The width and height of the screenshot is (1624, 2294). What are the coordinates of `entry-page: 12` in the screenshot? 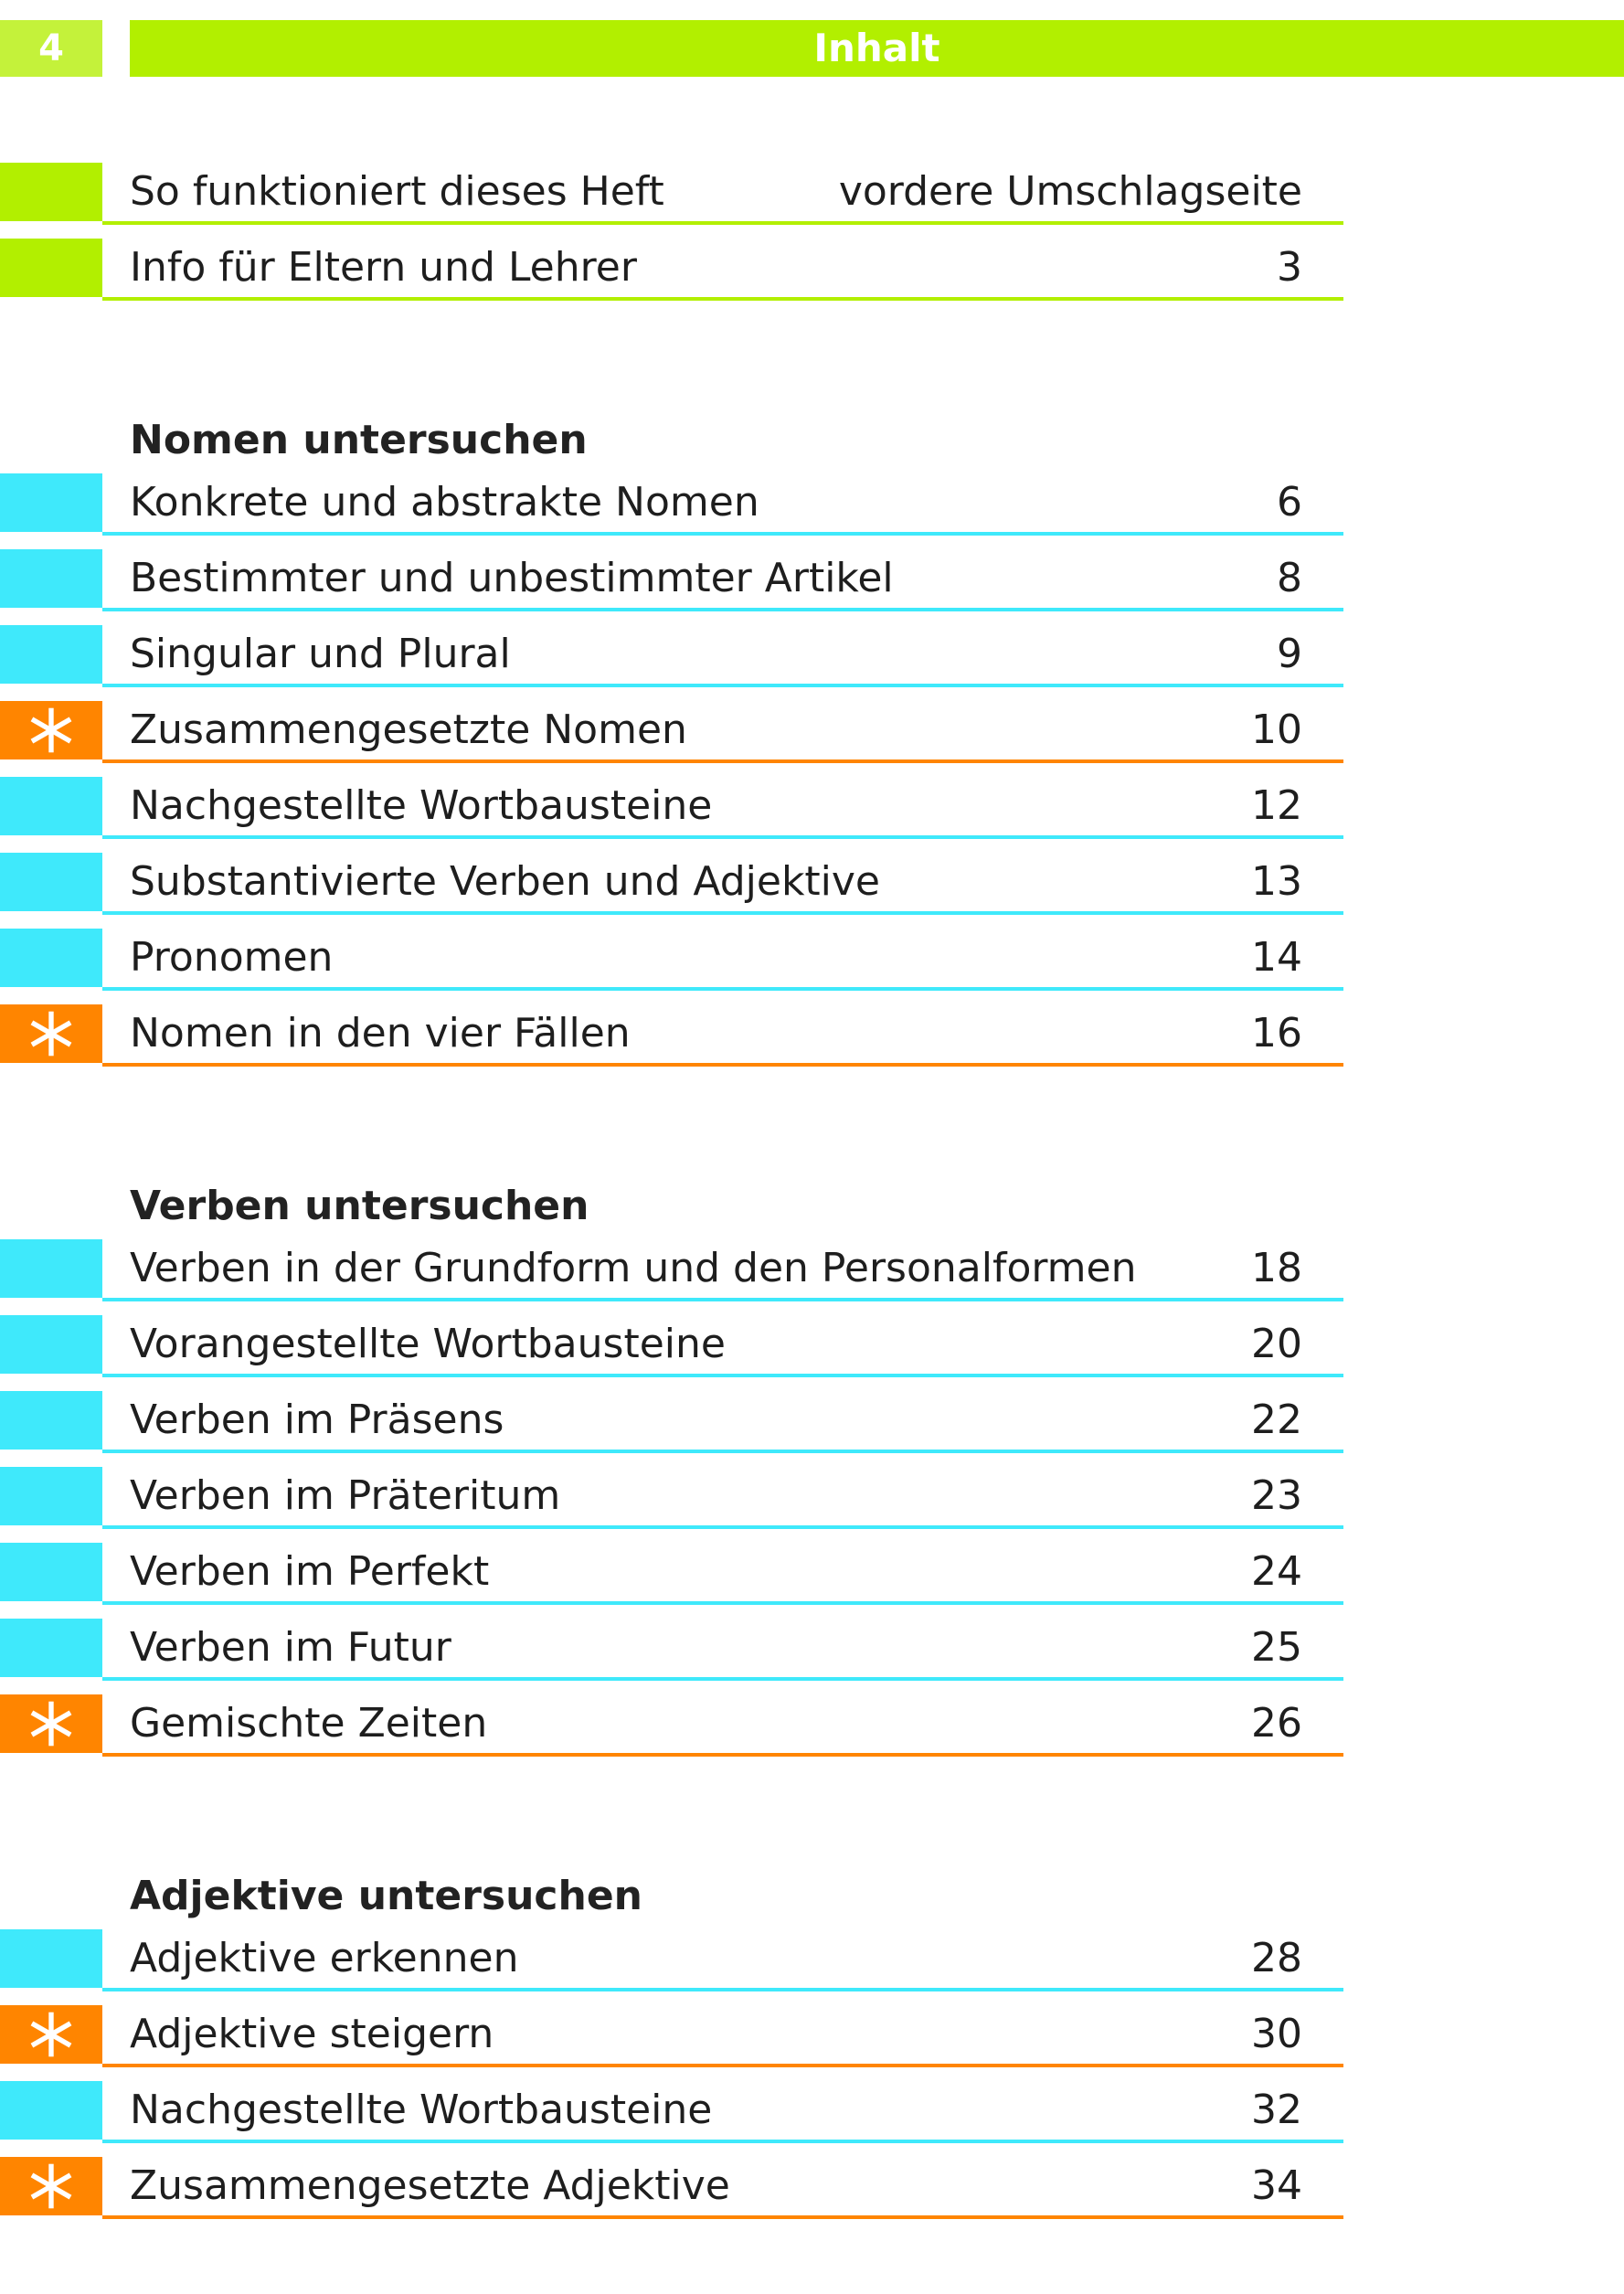 It's located at (1276, 805).